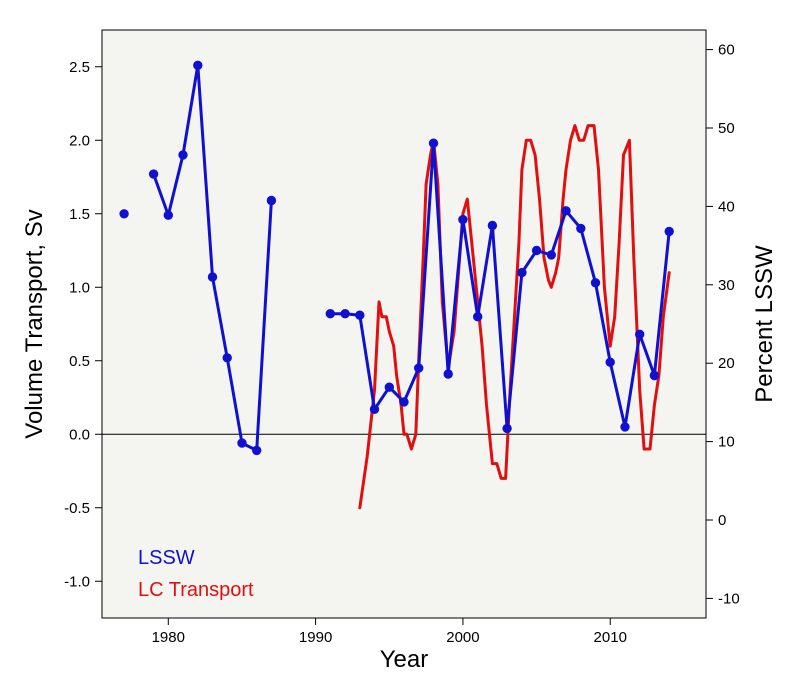 The image size is (800, 680). What do you see at coordinates (166, 558) in the screenshot?
I see `legend-label-lssw: LSSW` at bounding box center [166, 558].